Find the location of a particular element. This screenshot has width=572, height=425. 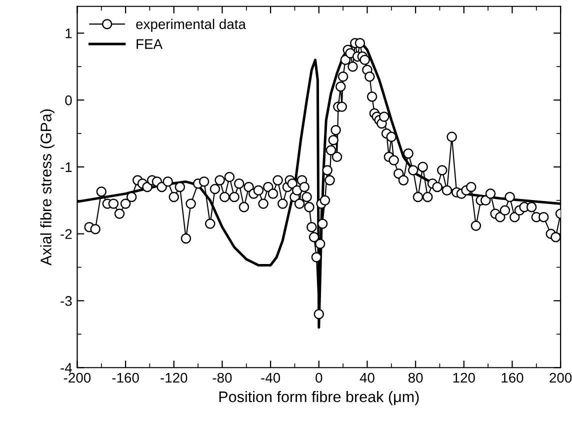

x-tick-label: 160 is located at coordinates (513, 377).